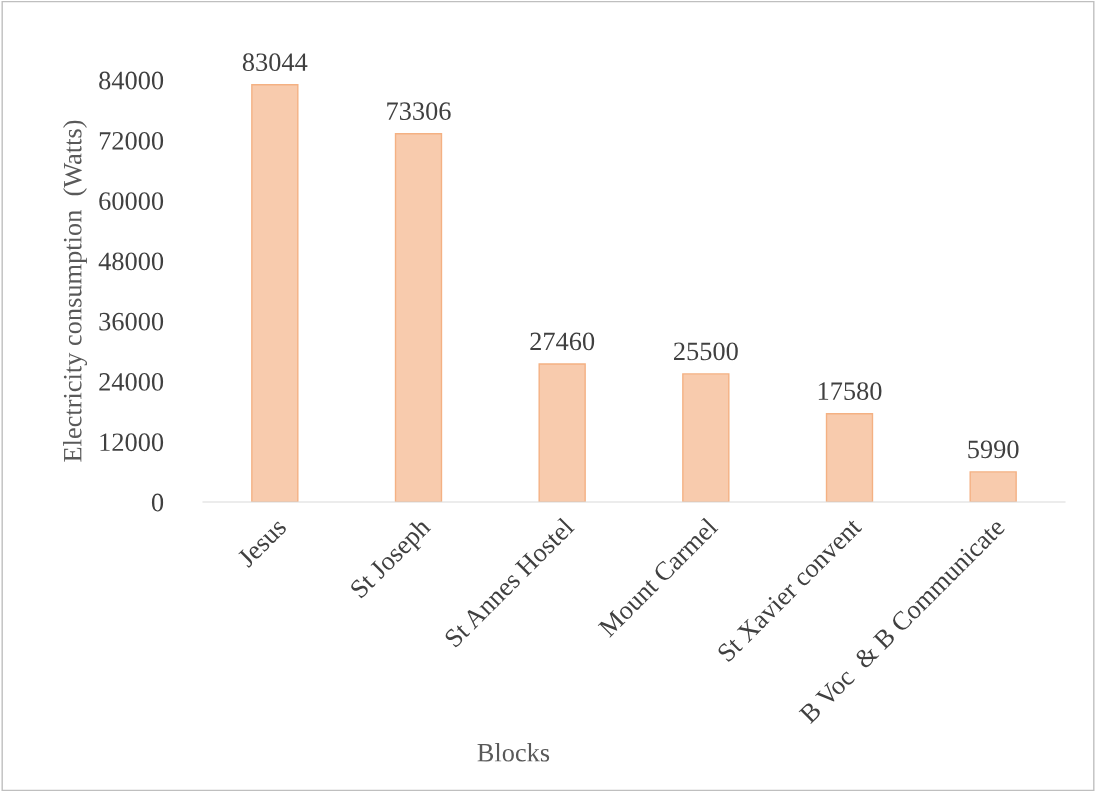  I want to click on data-label: 27460, so click(562, 341).